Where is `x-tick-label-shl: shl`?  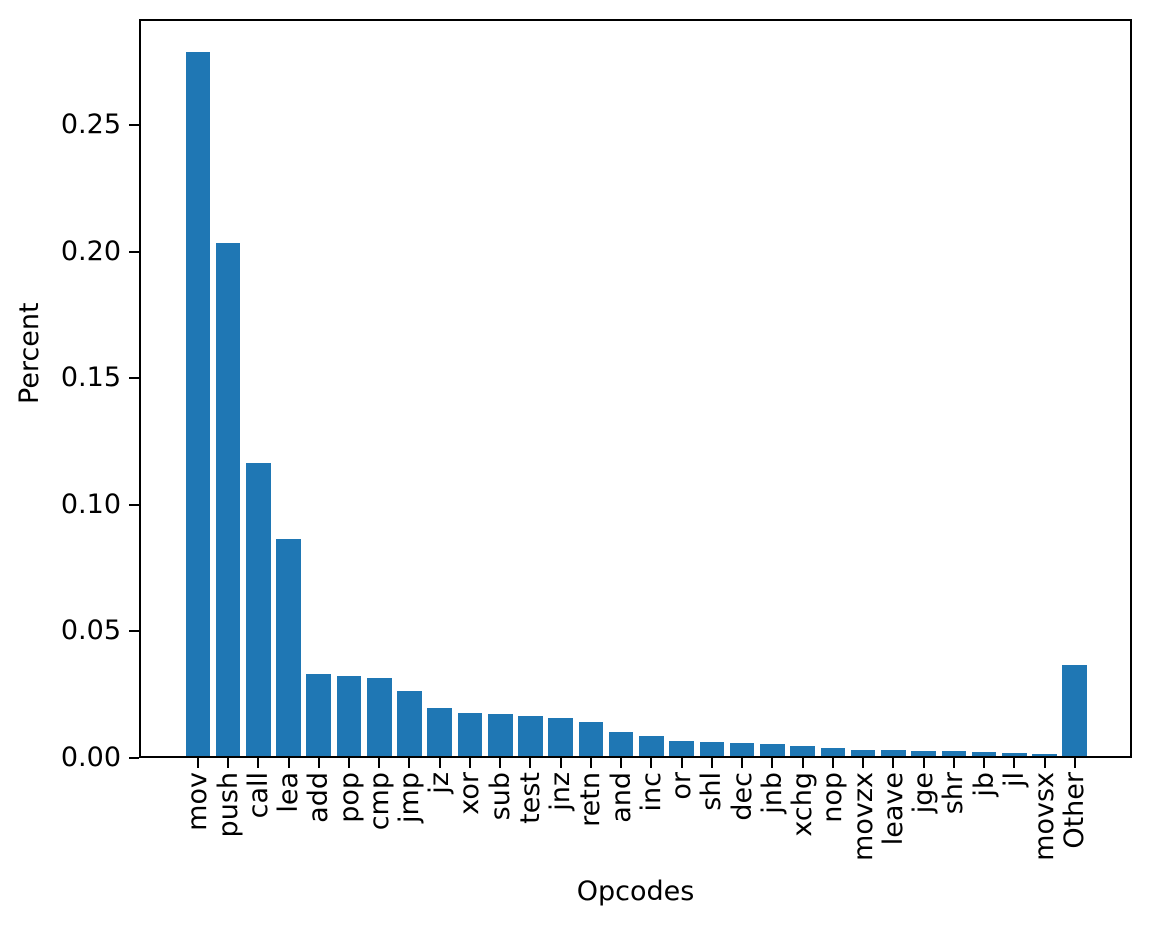
x-tick-label-shl: shl is located at coordinates (711, 791).